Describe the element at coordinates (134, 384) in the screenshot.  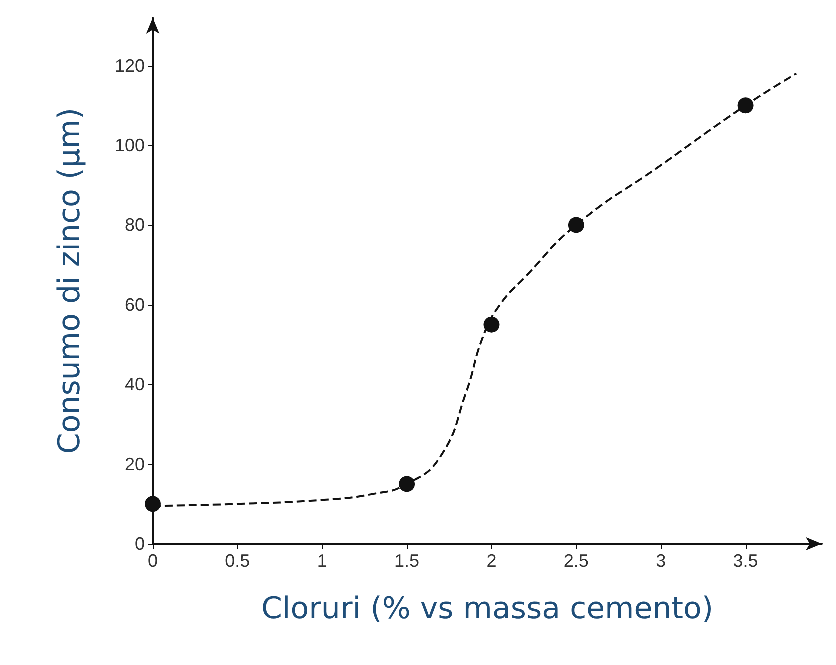
I see `y-tick-label: 40` at that location.